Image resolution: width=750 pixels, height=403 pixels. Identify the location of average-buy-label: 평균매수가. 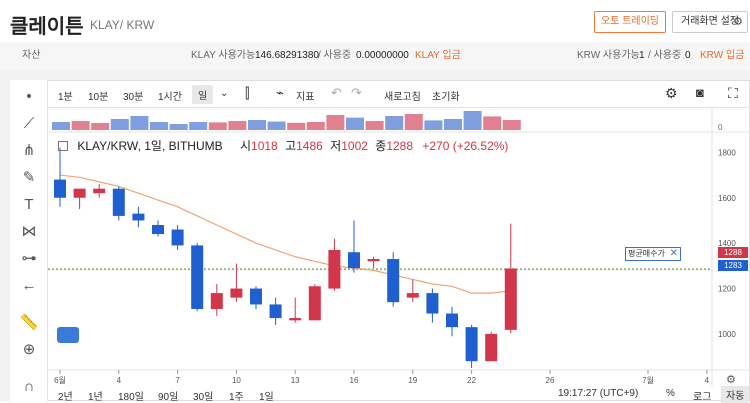
(646, 253).